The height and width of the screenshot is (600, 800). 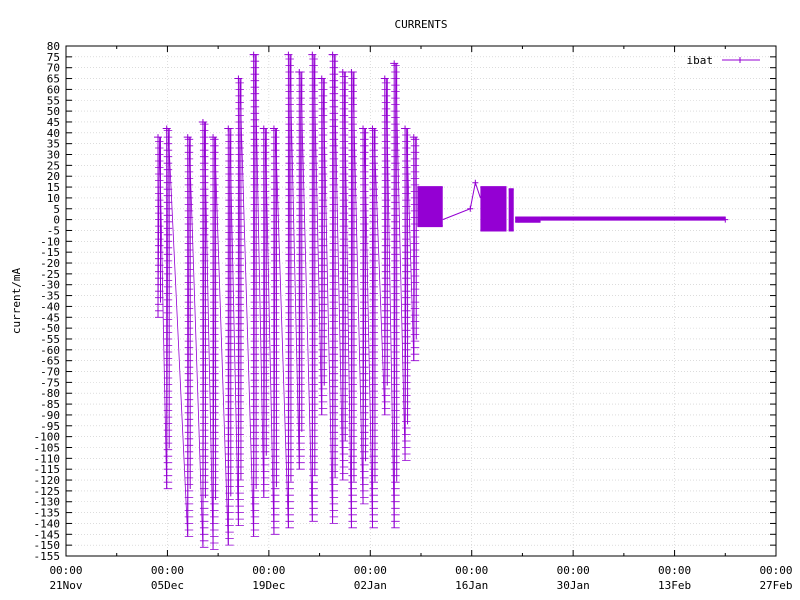 What do you see at coordinates (50, 263) in the screenshot?
I see `y-tick-label: -20` at bounding box center [50, 263].